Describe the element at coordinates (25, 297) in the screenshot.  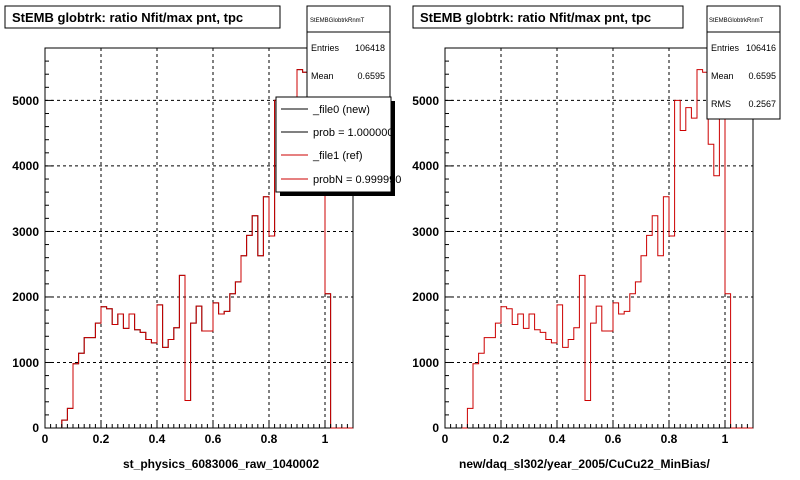
I see `left-y-tick-label: 2000` at that location.